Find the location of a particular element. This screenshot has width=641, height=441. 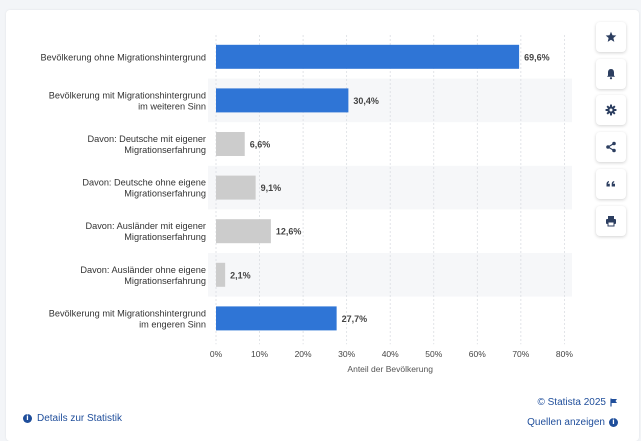

sources-link: Quellen anzeigen i is located at coordinates (572, 422).